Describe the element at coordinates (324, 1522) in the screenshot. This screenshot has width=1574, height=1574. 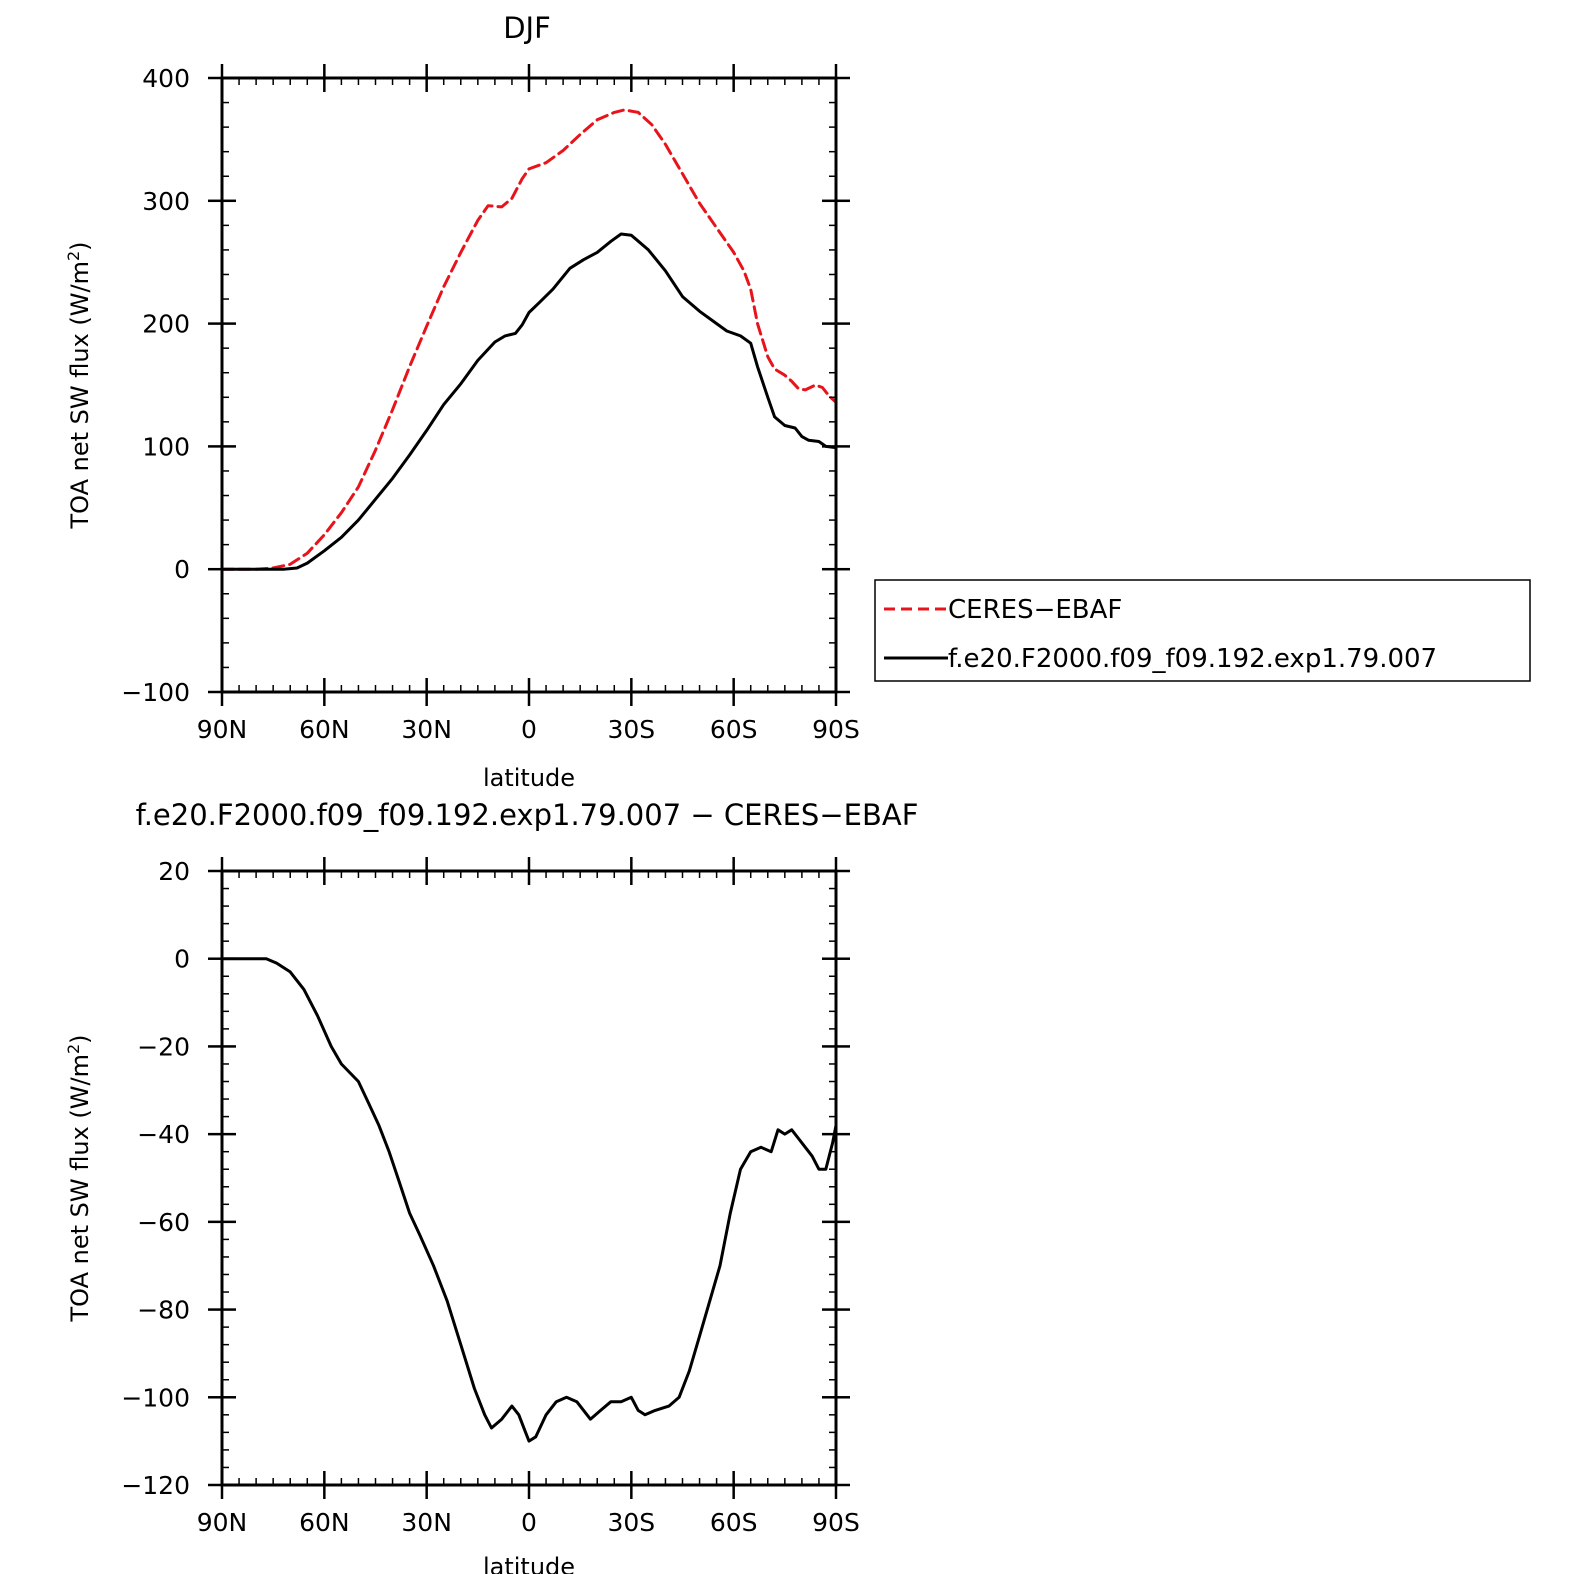
I see `bottom-x-tick-label: 60N` at that location.